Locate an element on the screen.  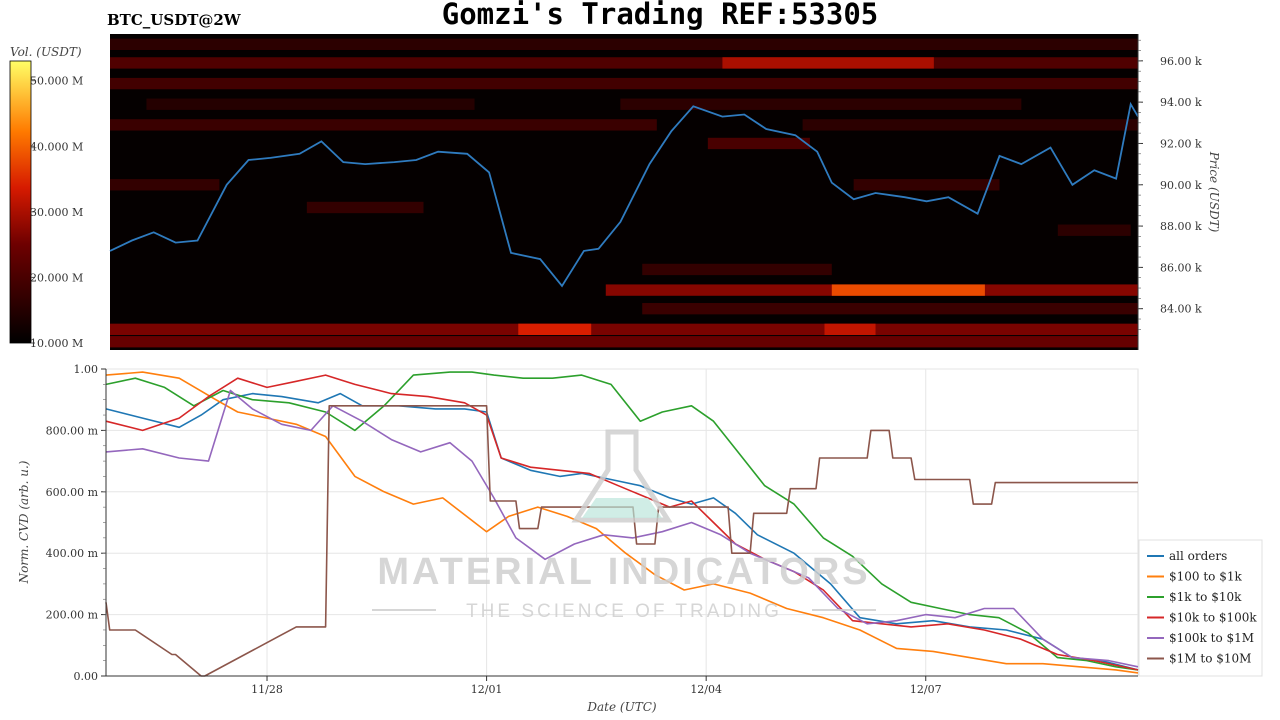
cvd-y-tick-label: 600.00 m is located at coordinates (72, 492).